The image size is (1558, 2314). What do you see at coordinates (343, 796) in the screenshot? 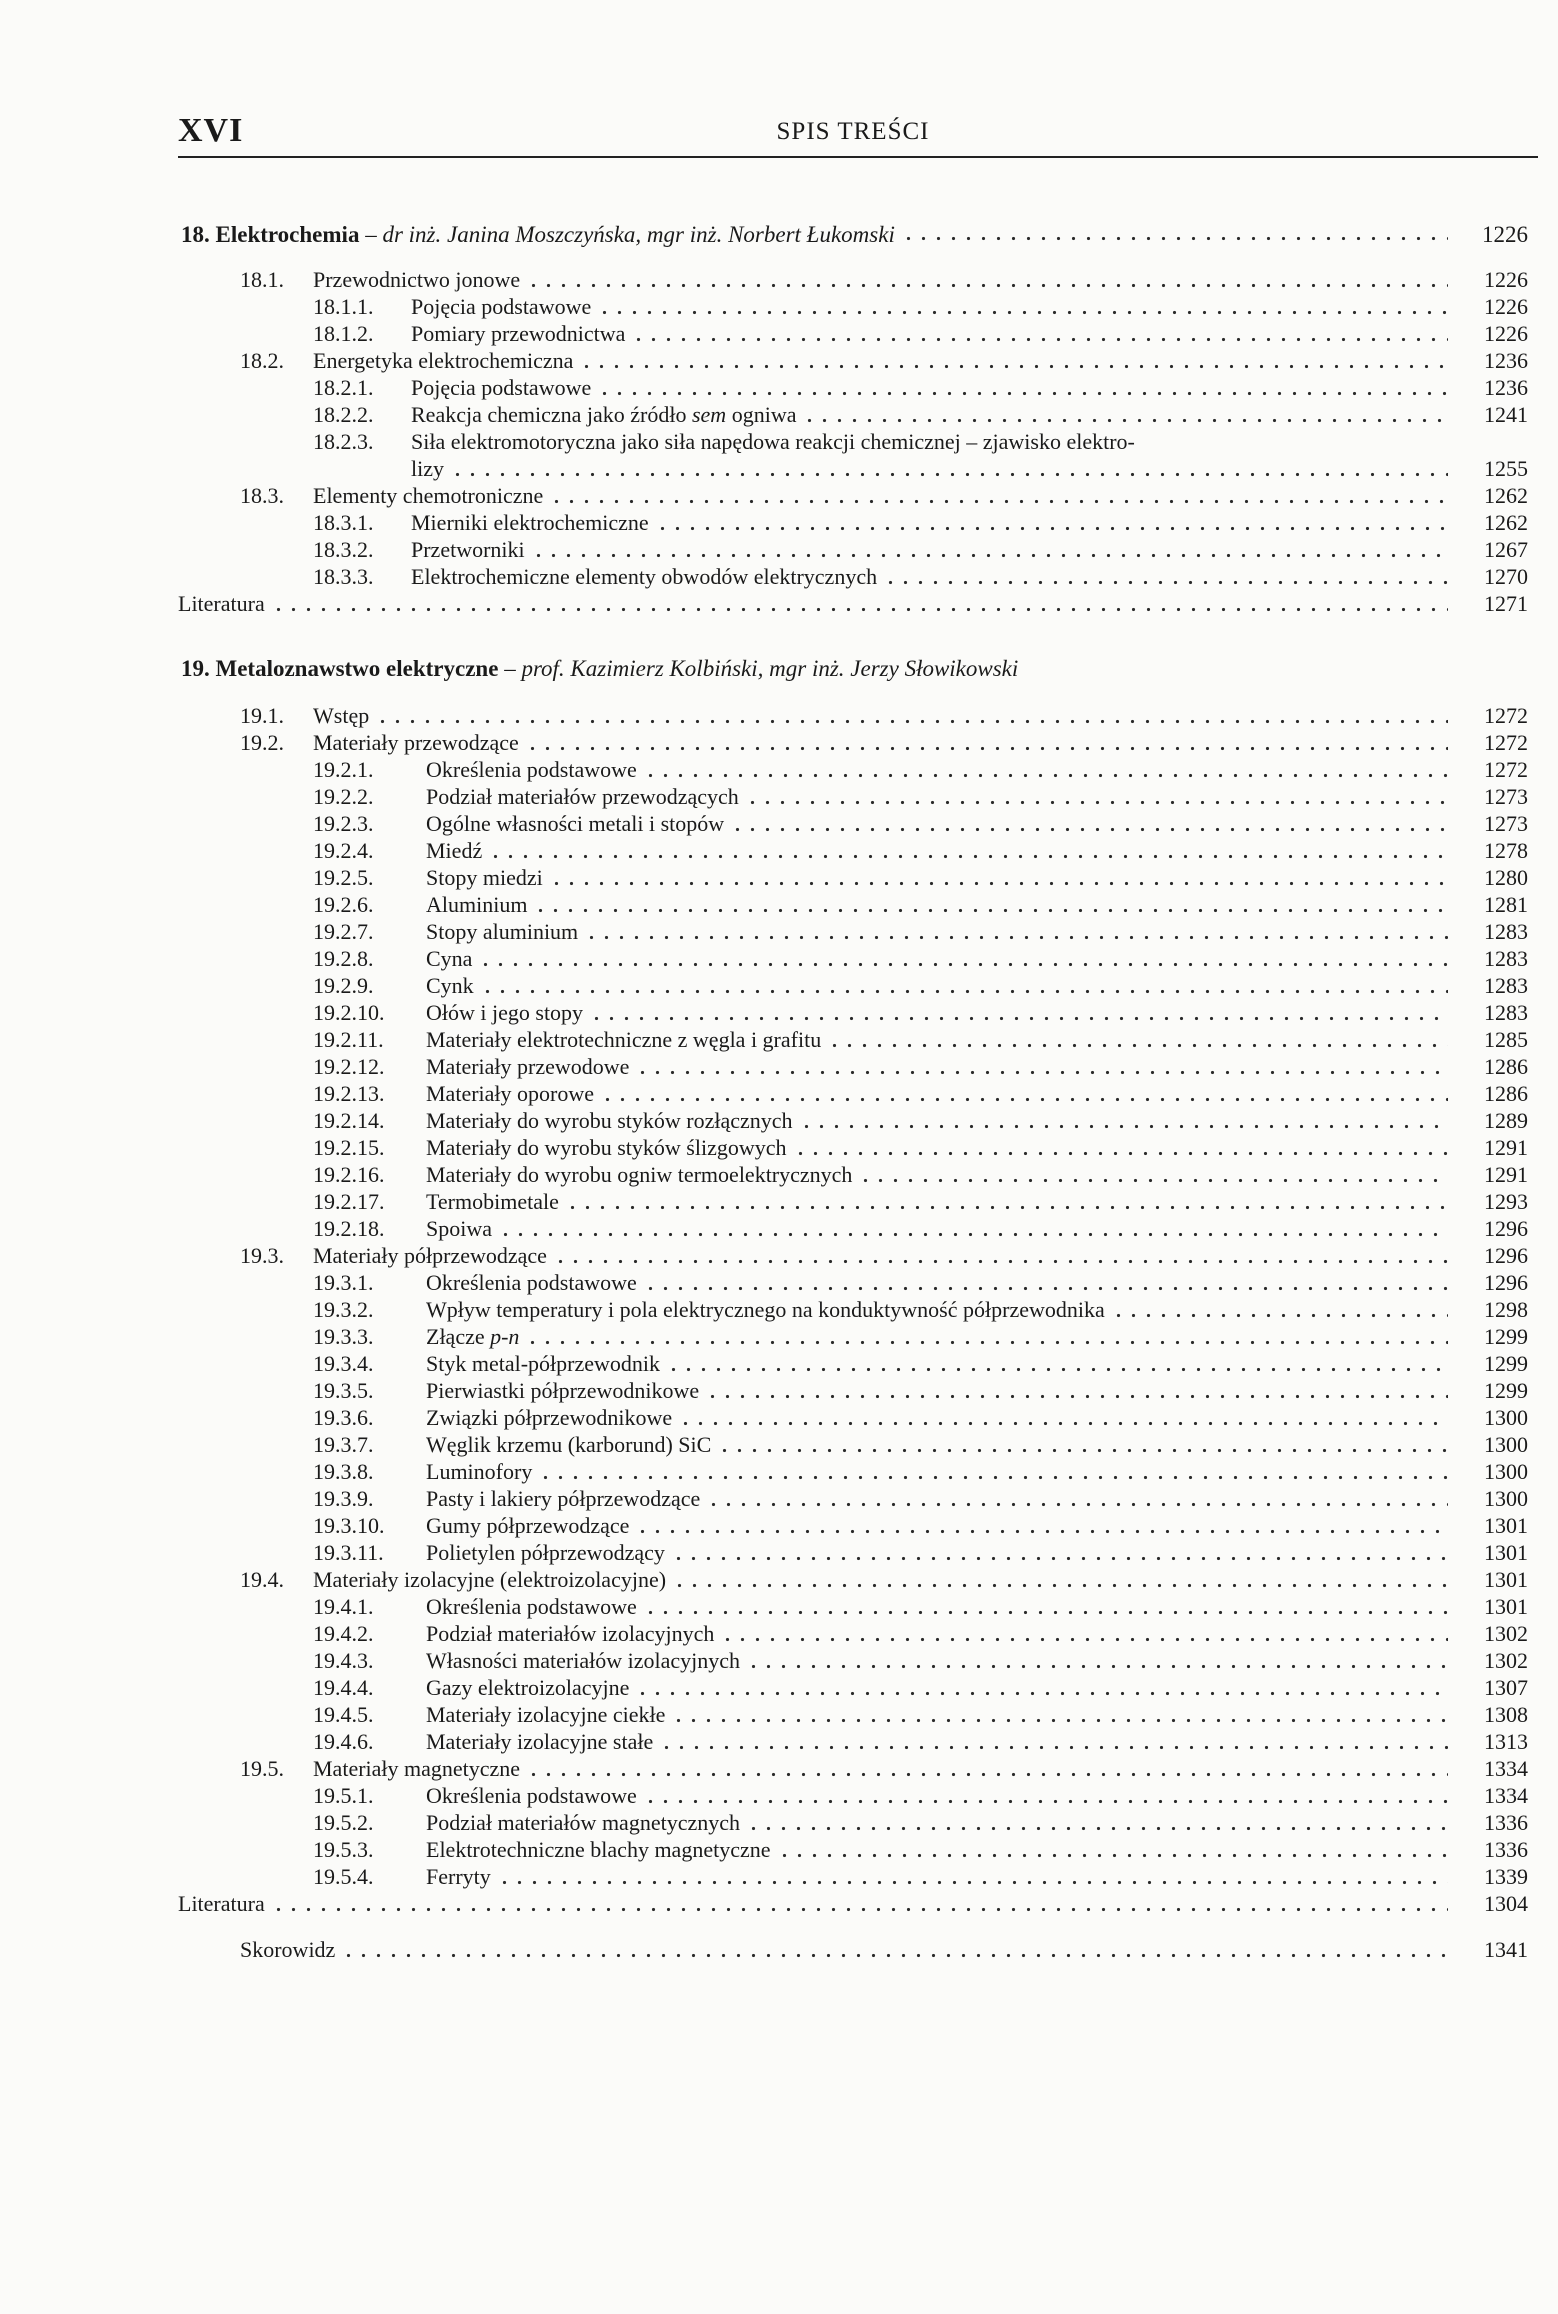
I see `section-number: 19.2.2.` at bounding box center [343, 796].